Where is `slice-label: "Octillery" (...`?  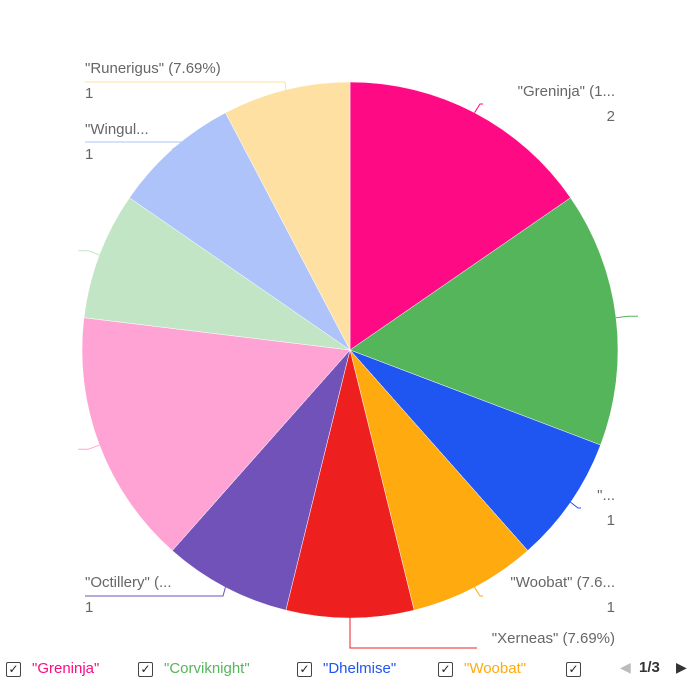
slice-label: "Octillery" (... is located at coordinates (128, 582).